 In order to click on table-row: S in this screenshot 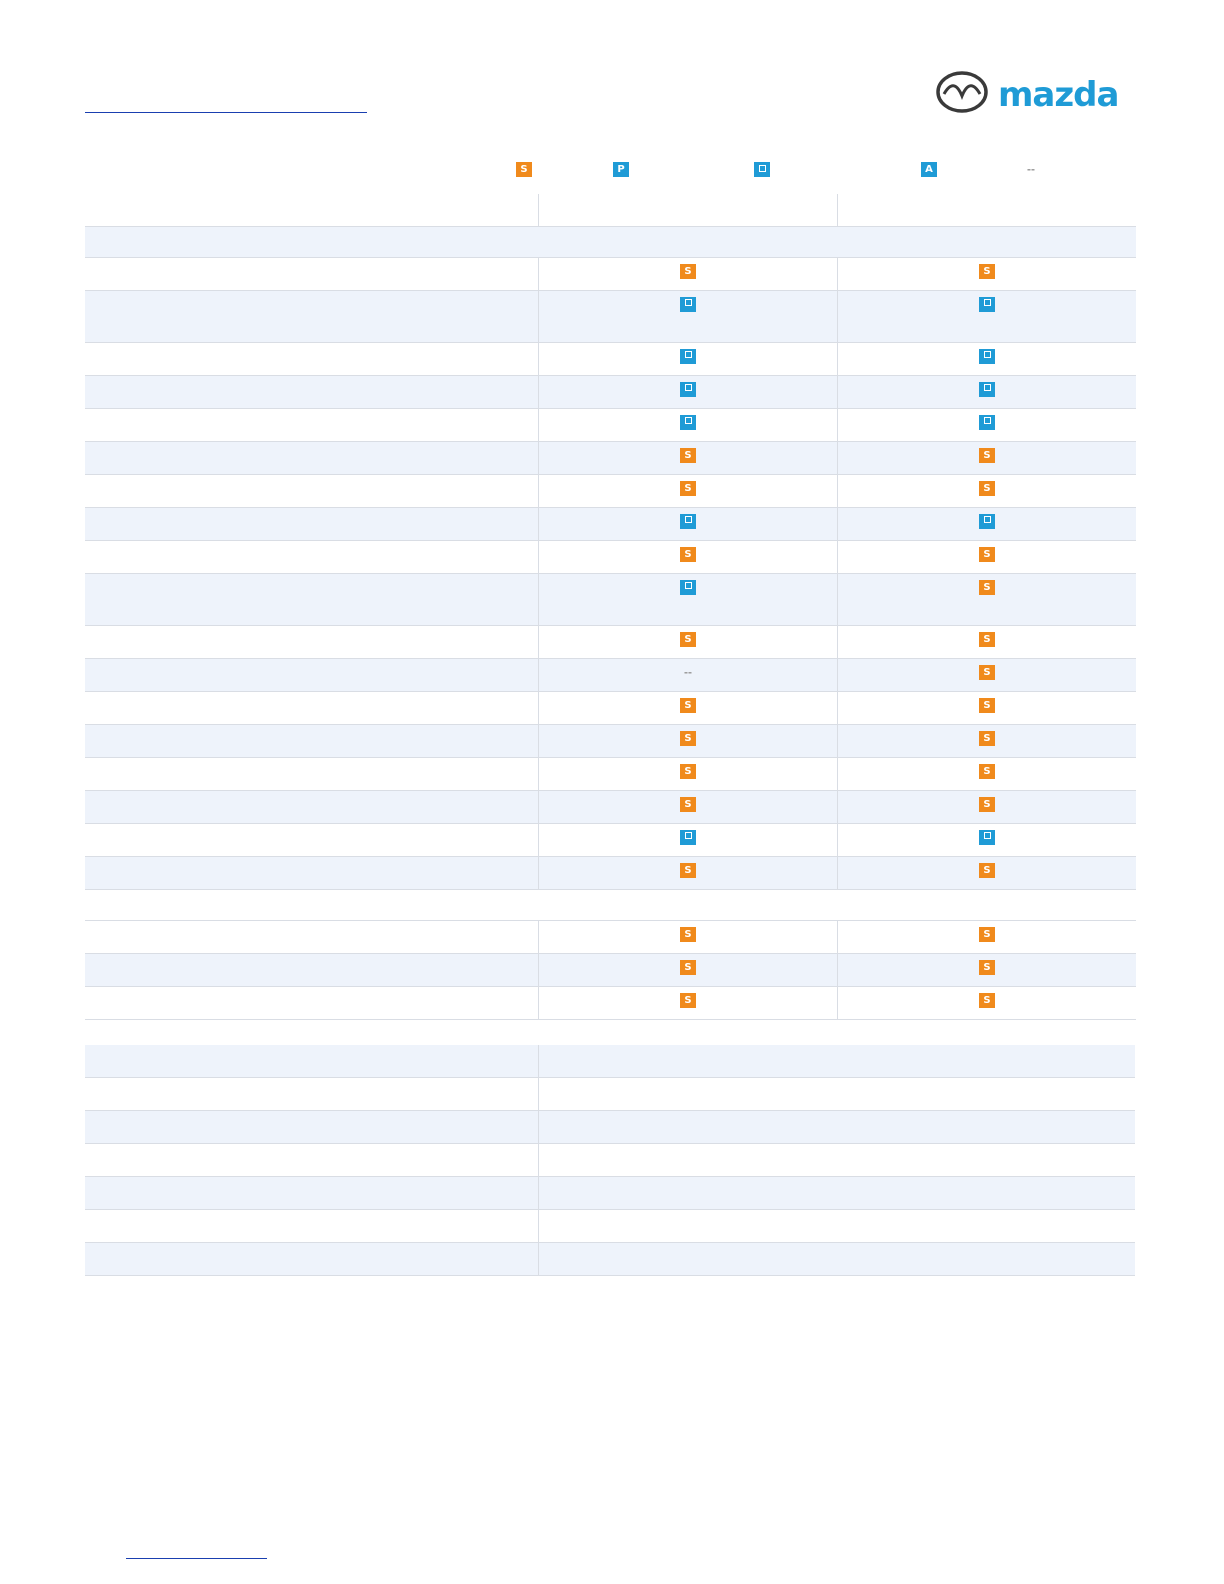, I will do `click(610, 599)`.